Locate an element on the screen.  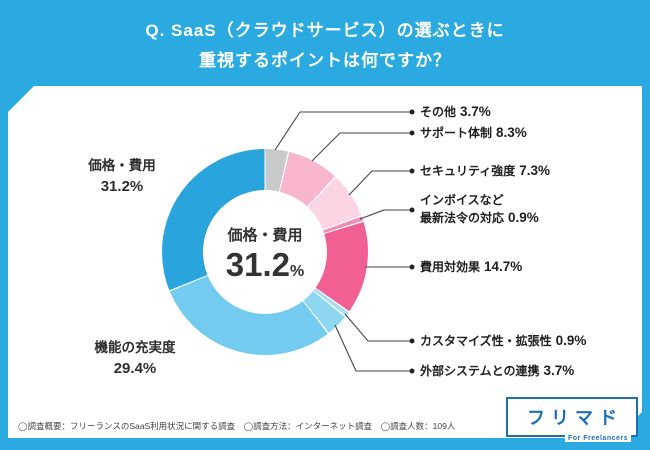
callout-security: セキュリティ強度 7.3% is located at coordinates (485, 171).